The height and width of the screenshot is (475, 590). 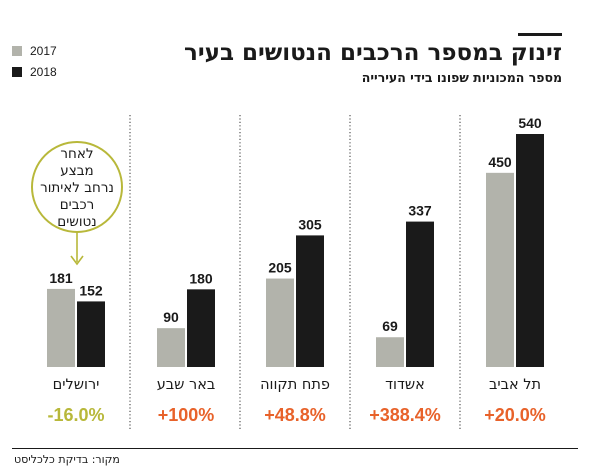 I want to click on value-label-2017-5: 450, so click(x=500, y=162).